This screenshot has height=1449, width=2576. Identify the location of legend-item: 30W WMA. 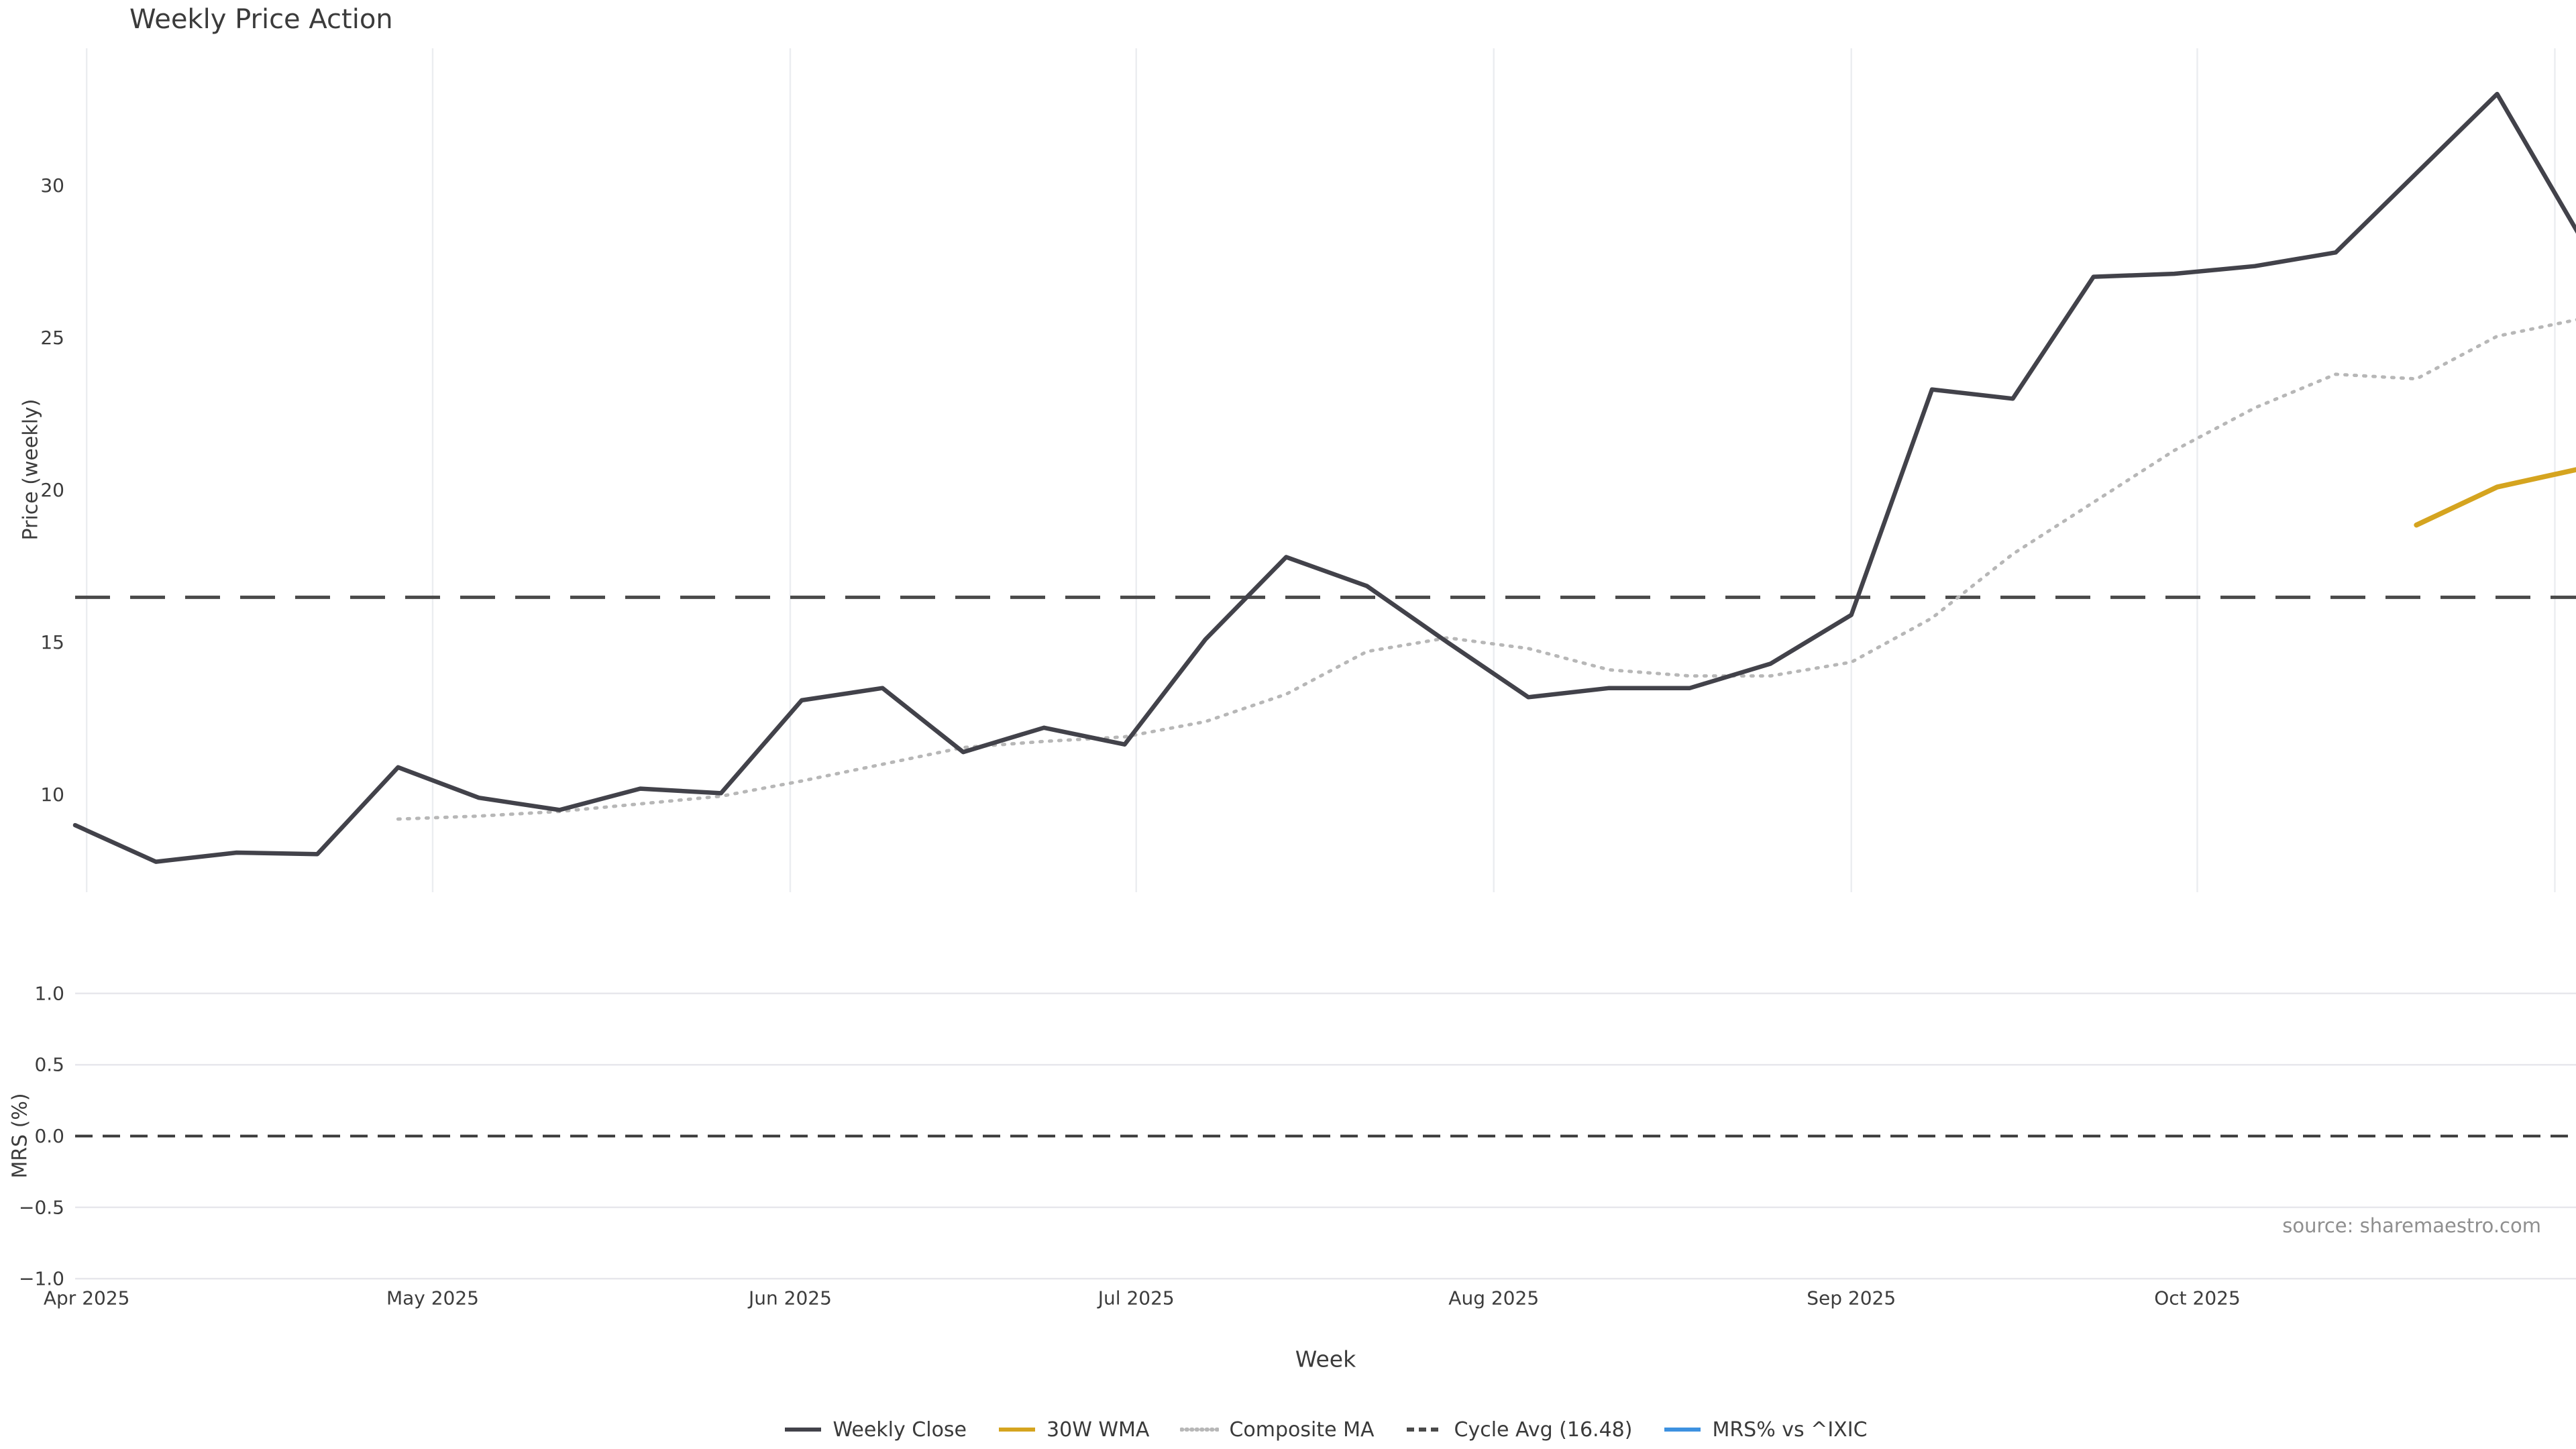
(1073, 1430).